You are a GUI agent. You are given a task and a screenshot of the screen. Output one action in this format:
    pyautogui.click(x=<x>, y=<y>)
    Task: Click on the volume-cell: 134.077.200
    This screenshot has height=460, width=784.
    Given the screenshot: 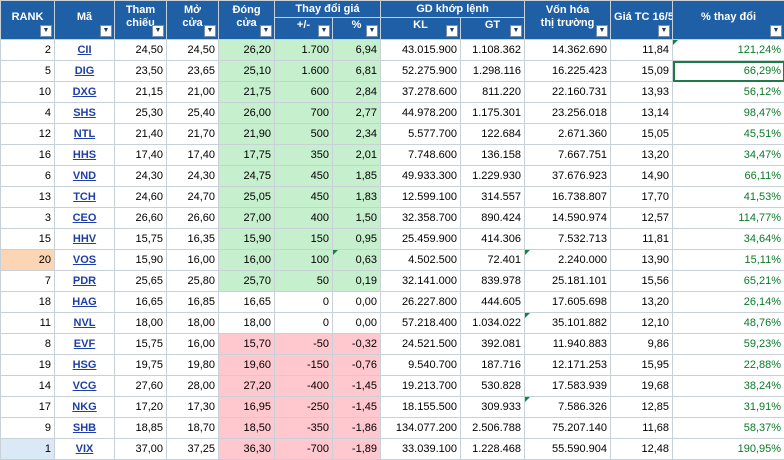 What is the action you would take?
    pyautogui.click(x=421, y=428)
    